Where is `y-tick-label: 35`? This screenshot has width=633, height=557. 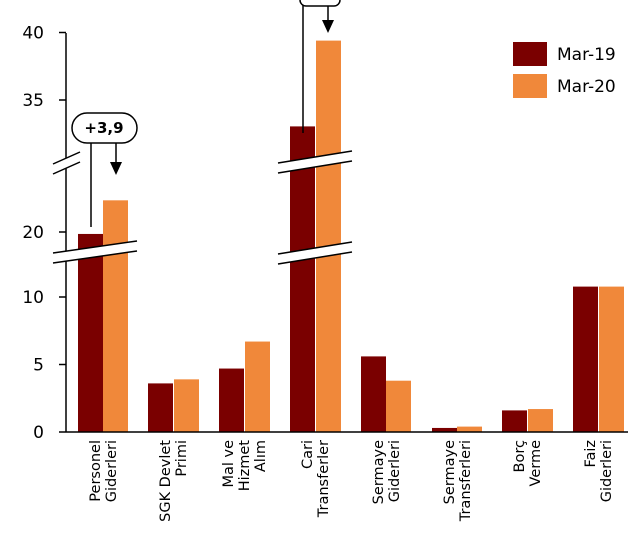
y-tick-label: 35 is located at coordinates (33, 101).